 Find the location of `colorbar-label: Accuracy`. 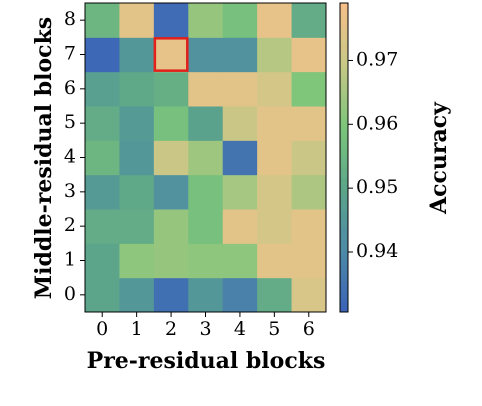

colorbar-label: Accuracy is located at coordinates (439, 158).